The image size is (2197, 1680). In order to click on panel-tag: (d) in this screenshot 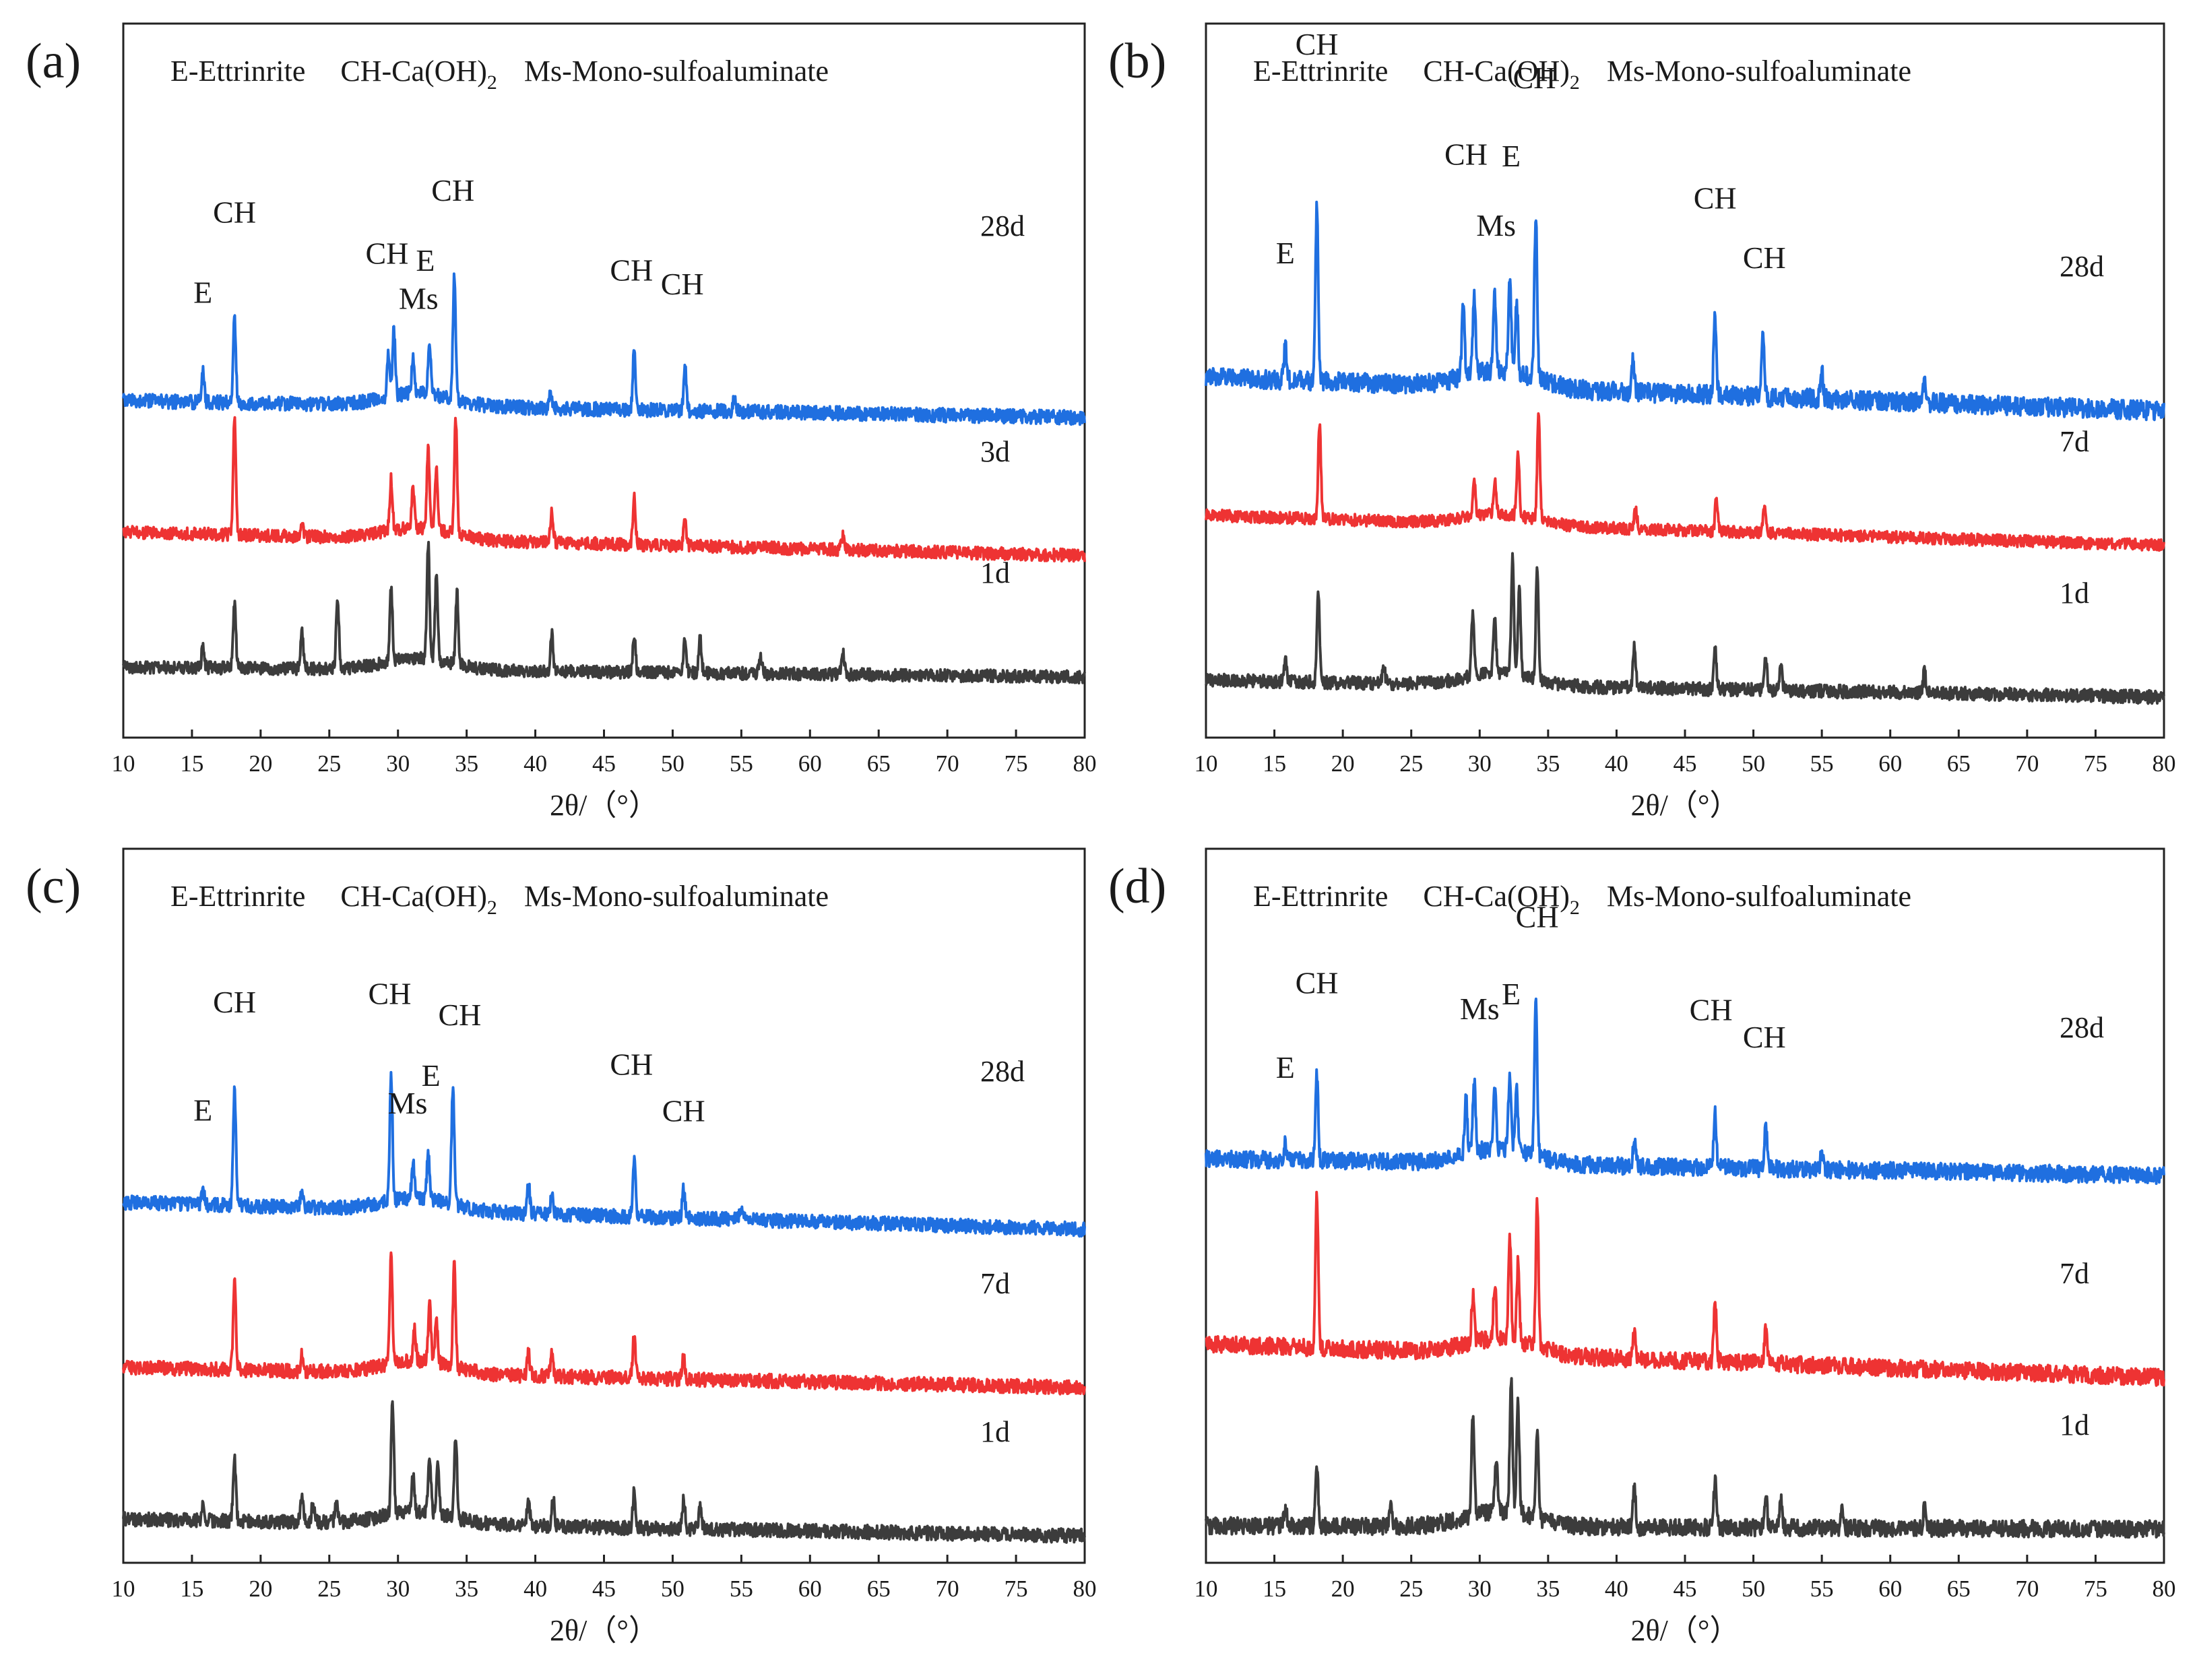, I will do `click(1137, 886)`.